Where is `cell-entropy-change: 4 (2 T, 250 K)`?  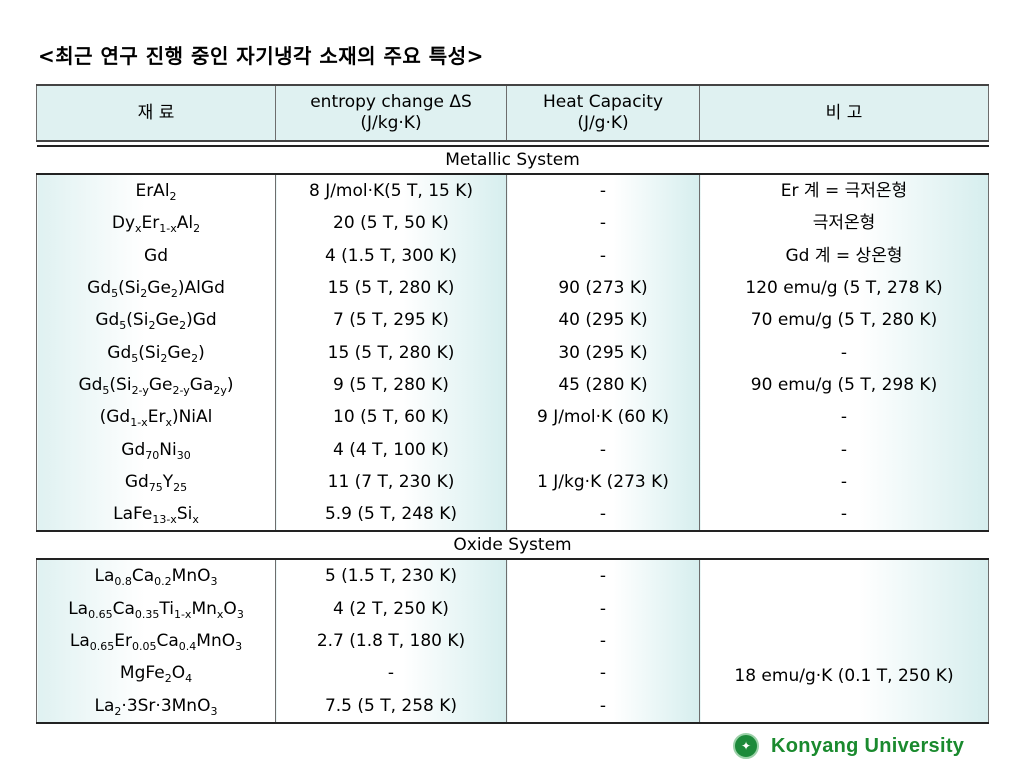
cell-entropy-change: 4 (2 T, 250 K) is located at coordinates (391, 608).